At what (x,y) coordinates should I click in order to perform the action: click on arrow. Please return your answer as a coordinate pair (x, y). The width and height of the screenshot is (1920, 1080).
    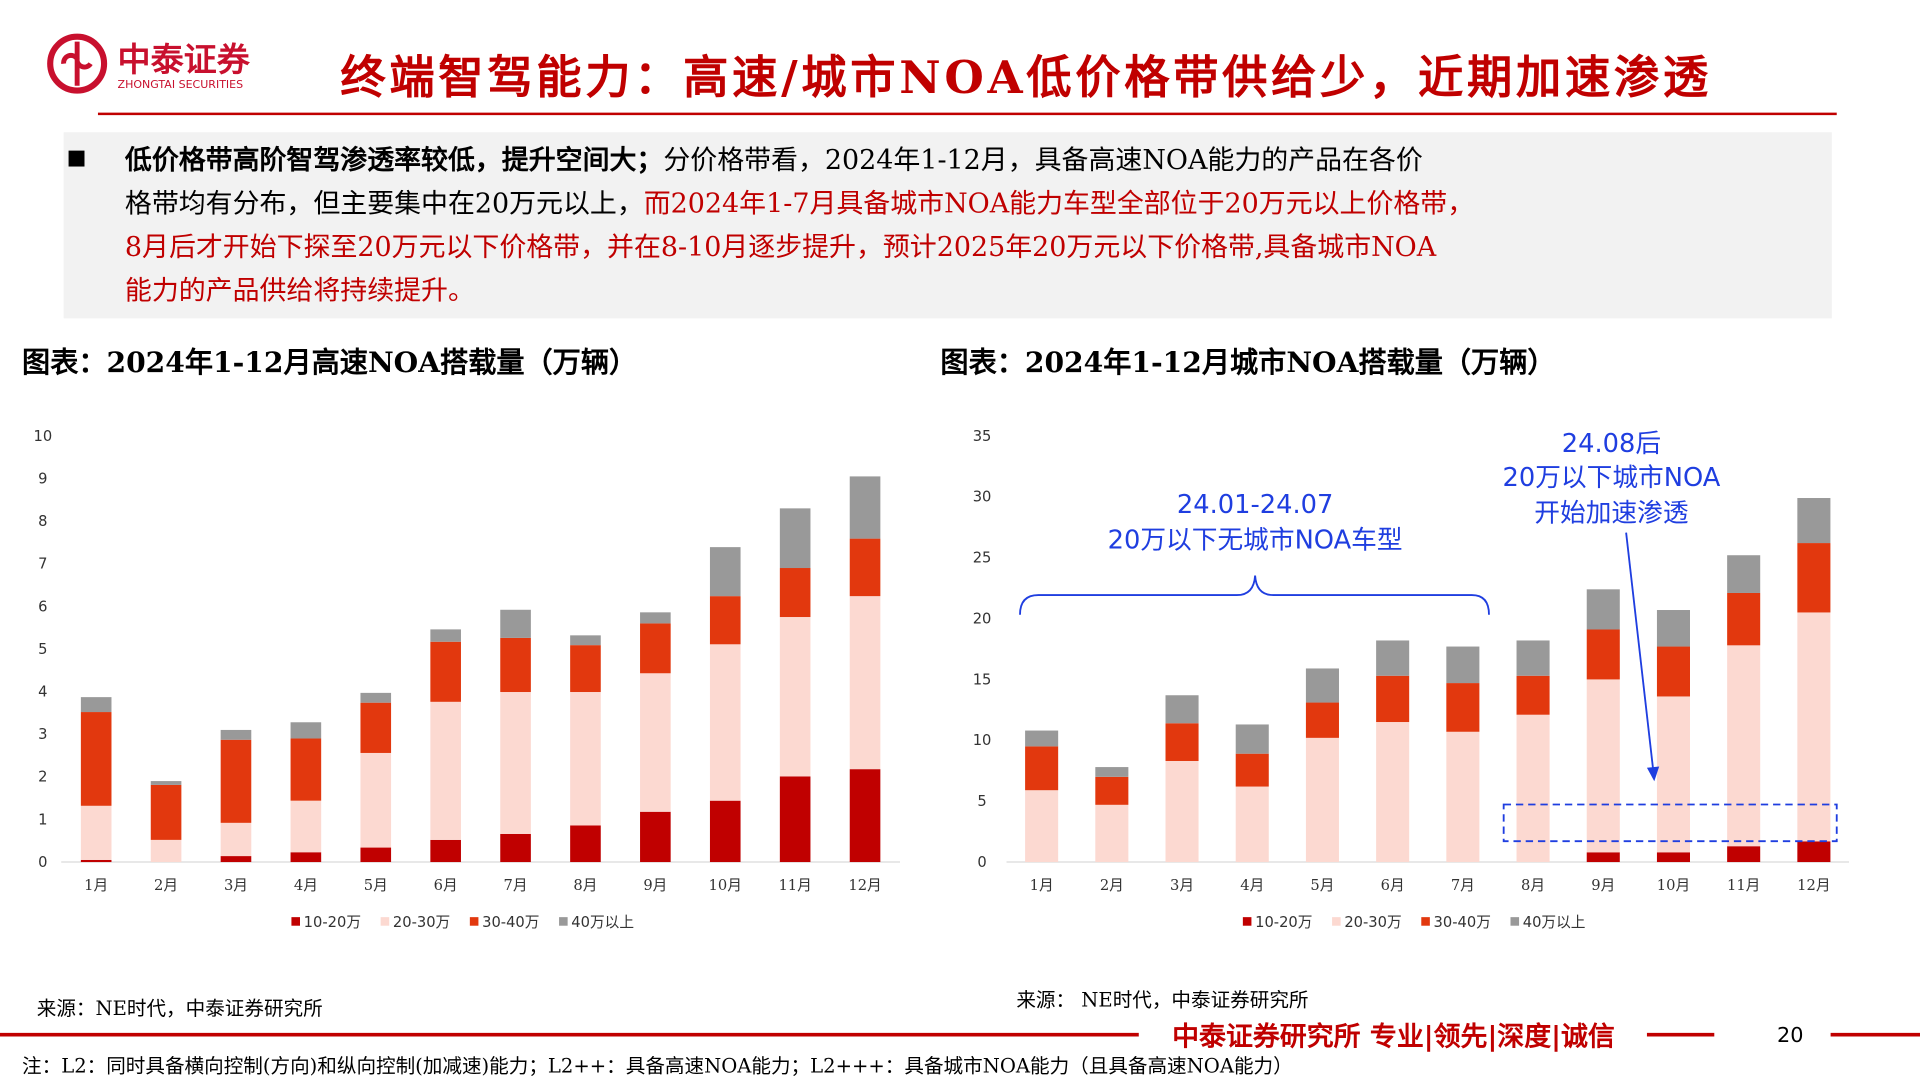
    Looking at the image, I should click on (1639, 651).